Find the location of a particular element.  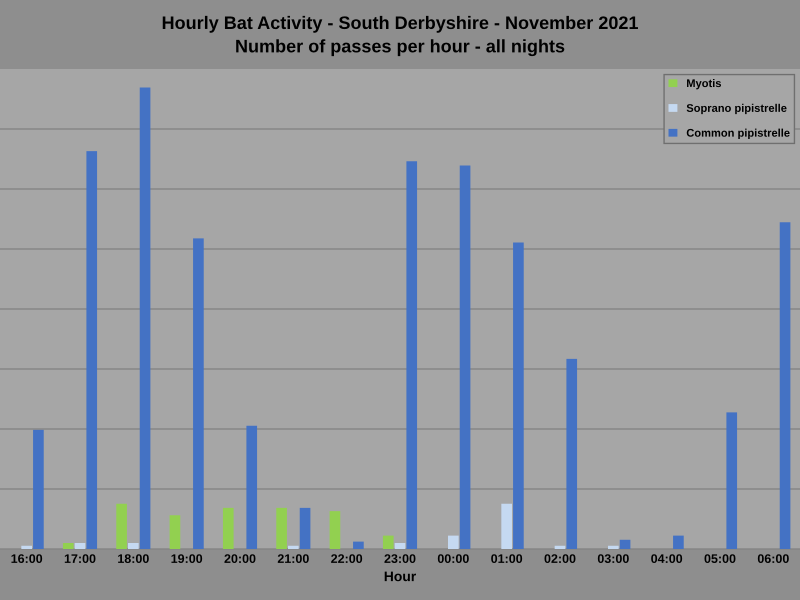

x-tick-label: 22:00 is located at coordinates (346, 559).